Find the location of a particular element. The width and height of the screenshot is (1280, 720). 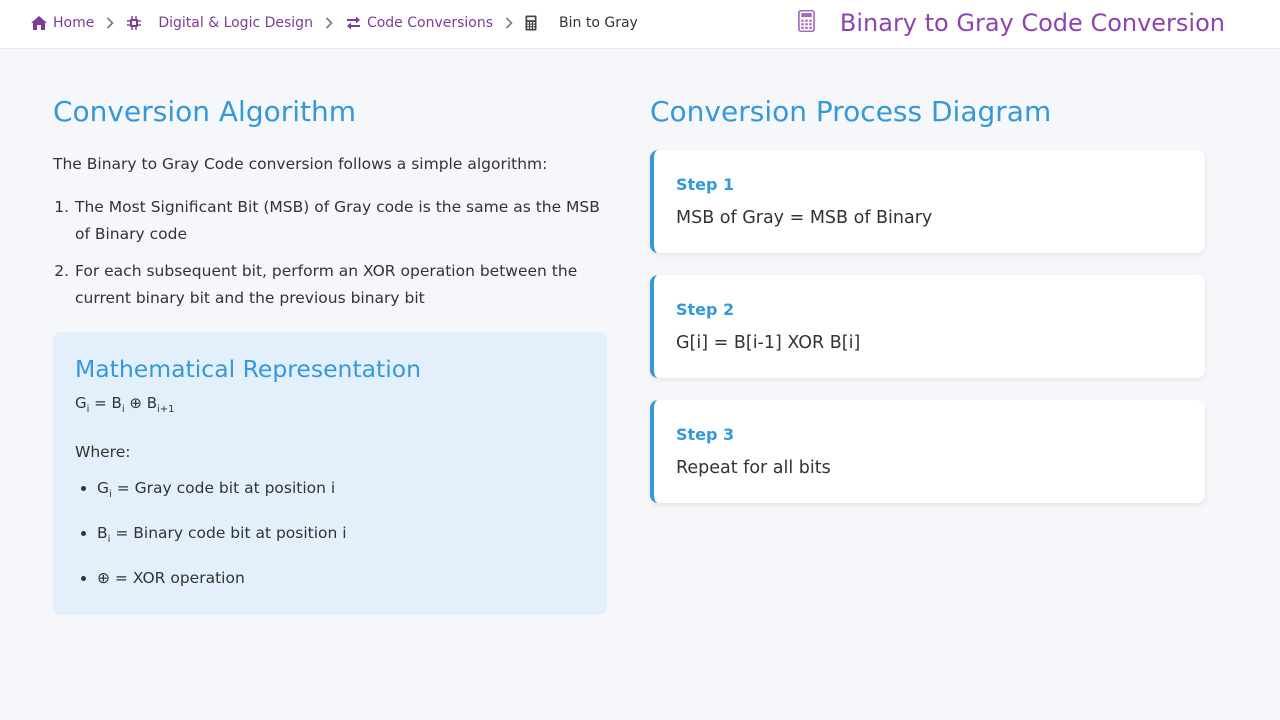

breadcrumb-current: Bin to Gray is located at coordinates (581, 23).